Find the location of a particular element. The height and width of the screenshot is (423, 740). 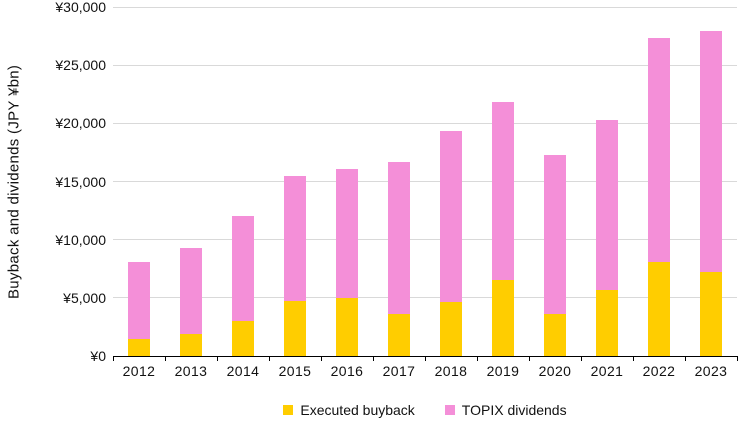

bar-2017-topix-dividends is located at coordinates (399, 238).